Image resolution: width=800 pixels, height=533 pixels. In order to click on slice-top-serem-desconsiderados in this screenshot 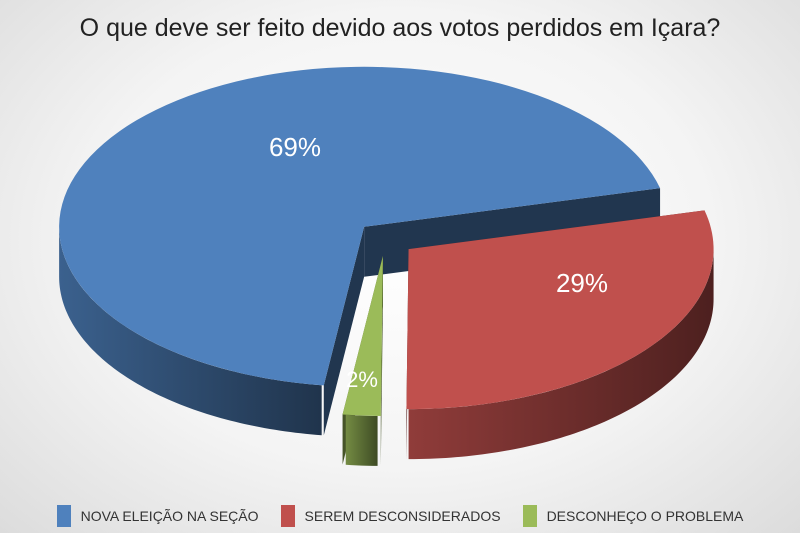, I will do `click(560, 310)`.